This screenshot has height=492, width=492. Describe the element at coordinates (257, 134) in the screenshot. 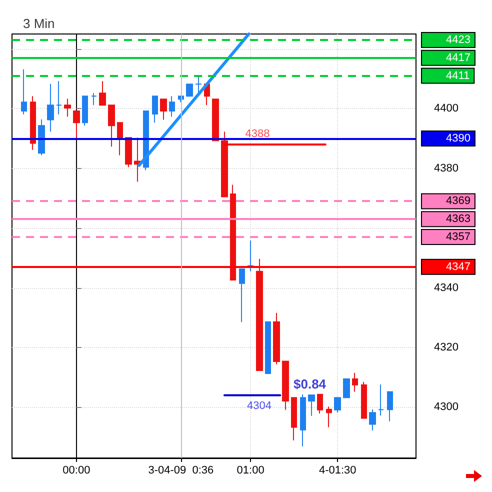

I see `annotation: 4388` at that location.